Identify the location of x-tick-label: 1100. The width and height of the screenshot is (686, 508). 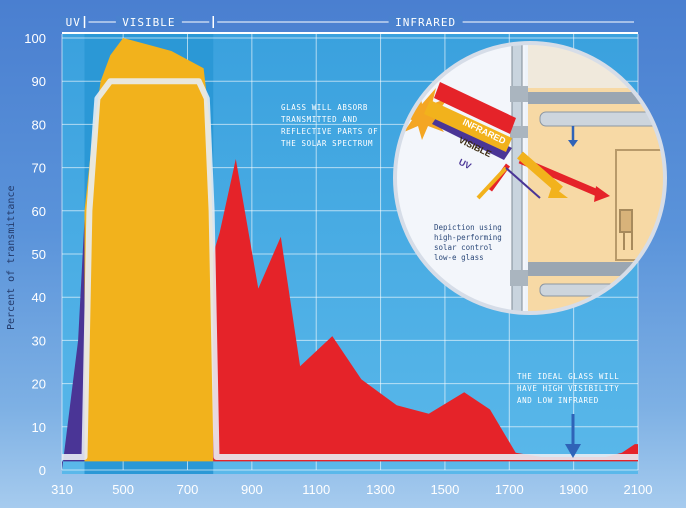
(316, 489).